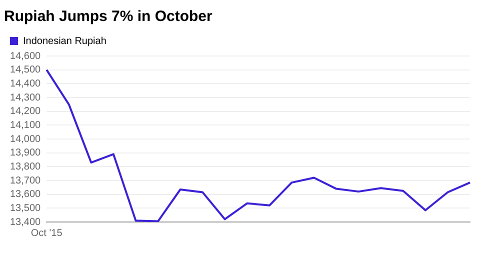 Image resolution: width=488 pixels, height=270 pixels. What do you see at coordinates (26, 112) in the screenshot?
I see `y-tick-label: 14,200` at bounding box center [26, 112].